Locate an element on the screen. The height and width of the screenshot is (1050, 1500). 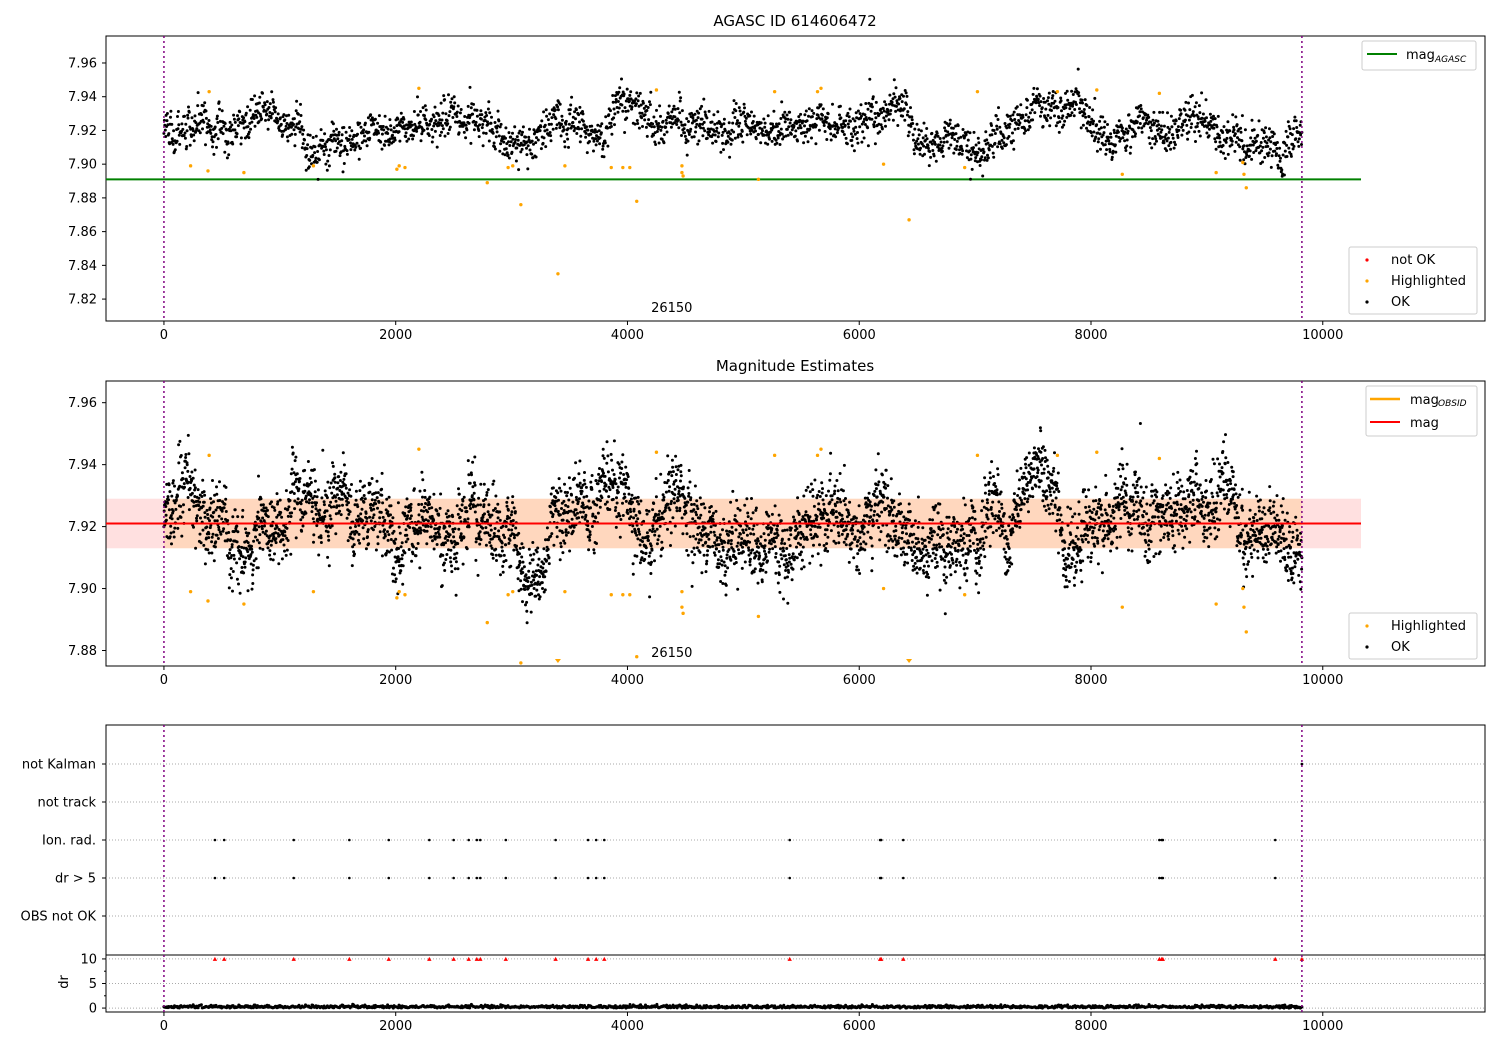
y-tick-label: 7.96 is located at coordinates (82, 63).